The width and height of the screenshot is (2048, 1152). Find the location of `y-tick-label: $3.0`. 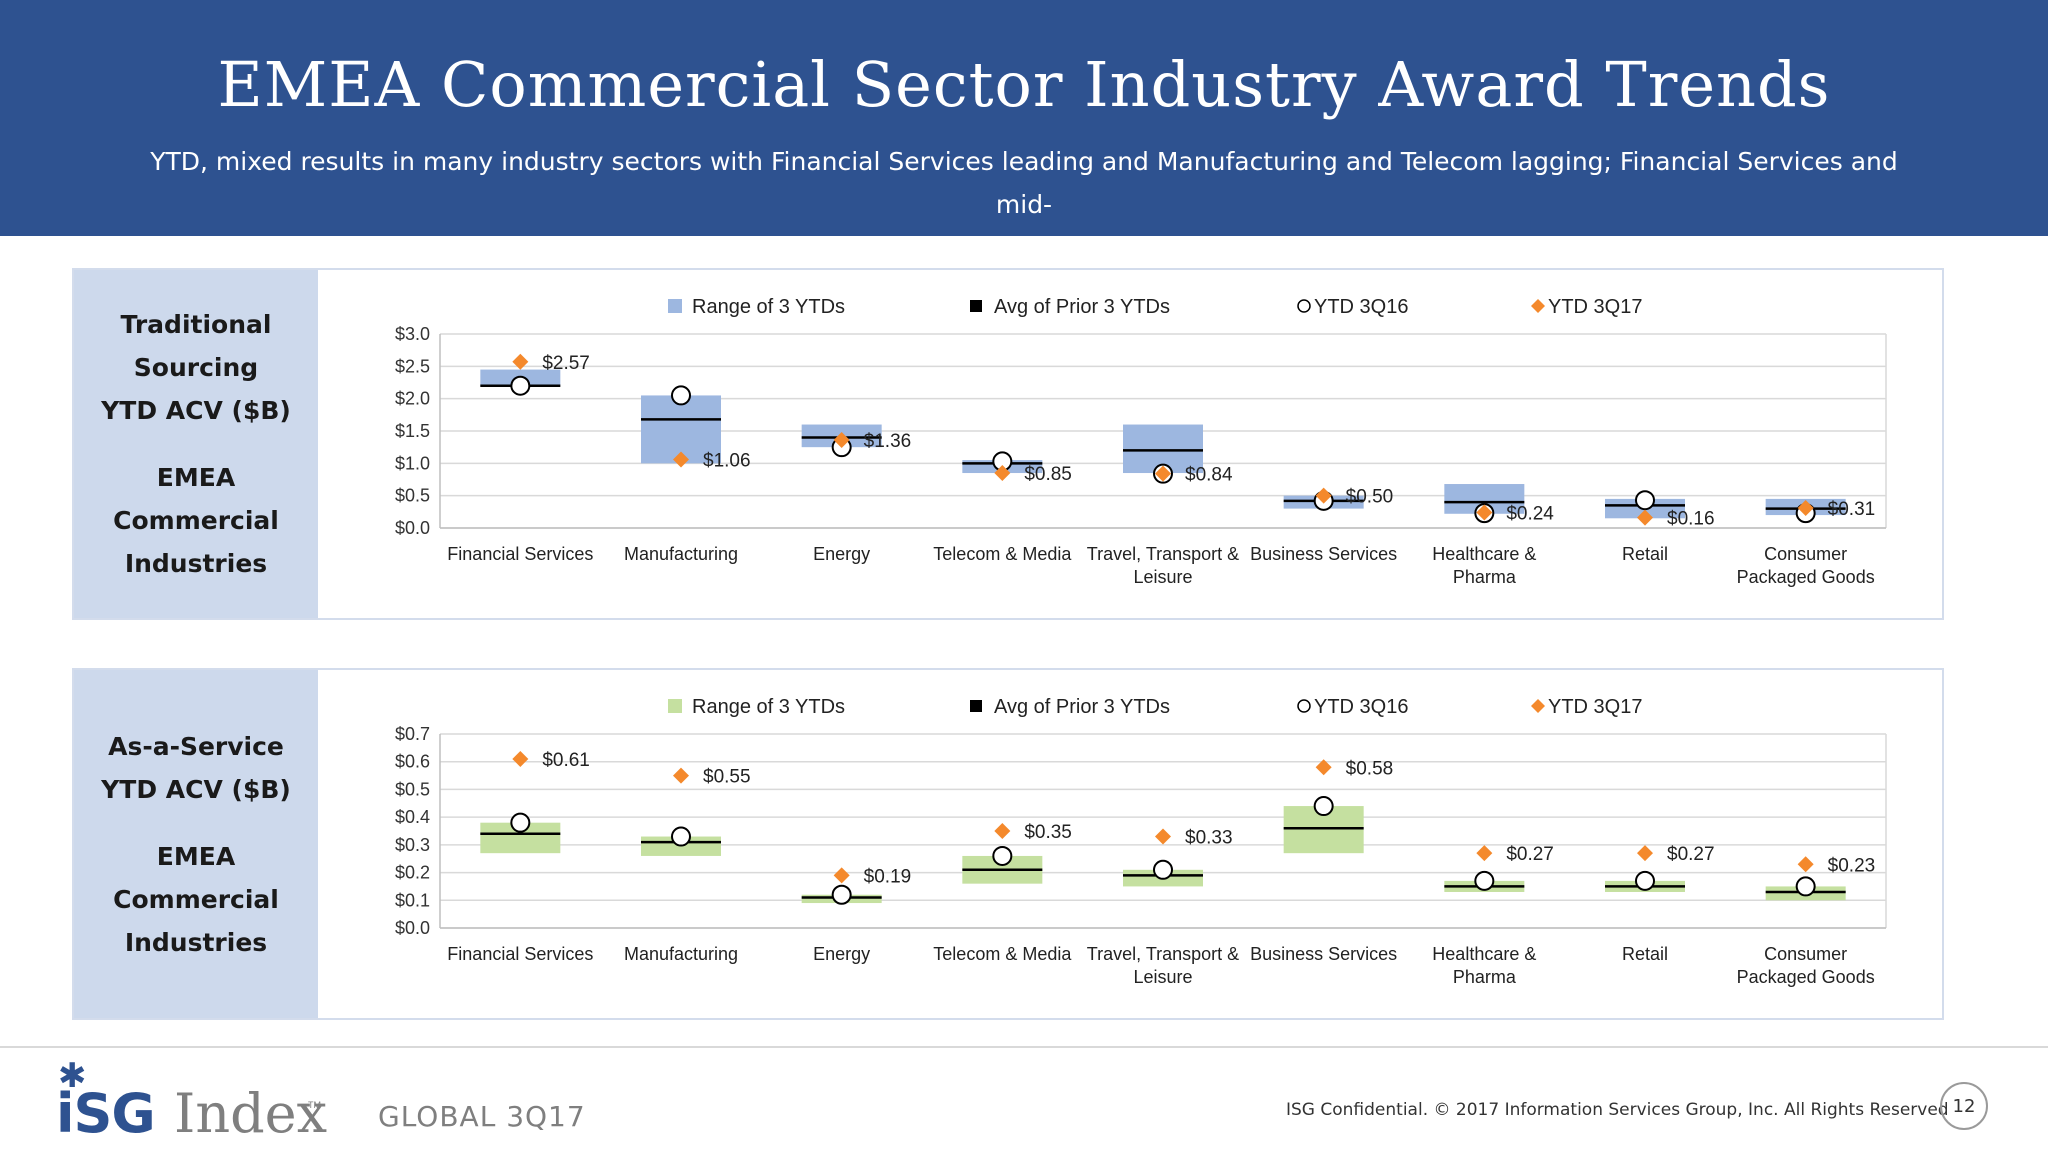

y-tick-label: $3.0 is located at coordinates (412, 334).